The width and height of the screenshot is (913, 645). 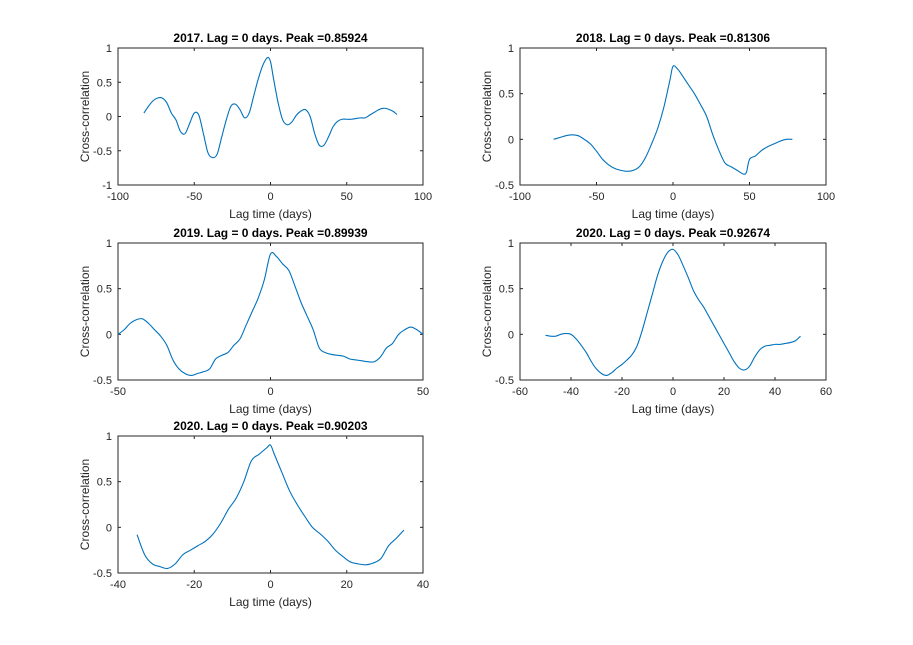 I want to click on chart-title: 2019. Lag = 0 days. Peak =0.89939, so click(x=270, y=233).